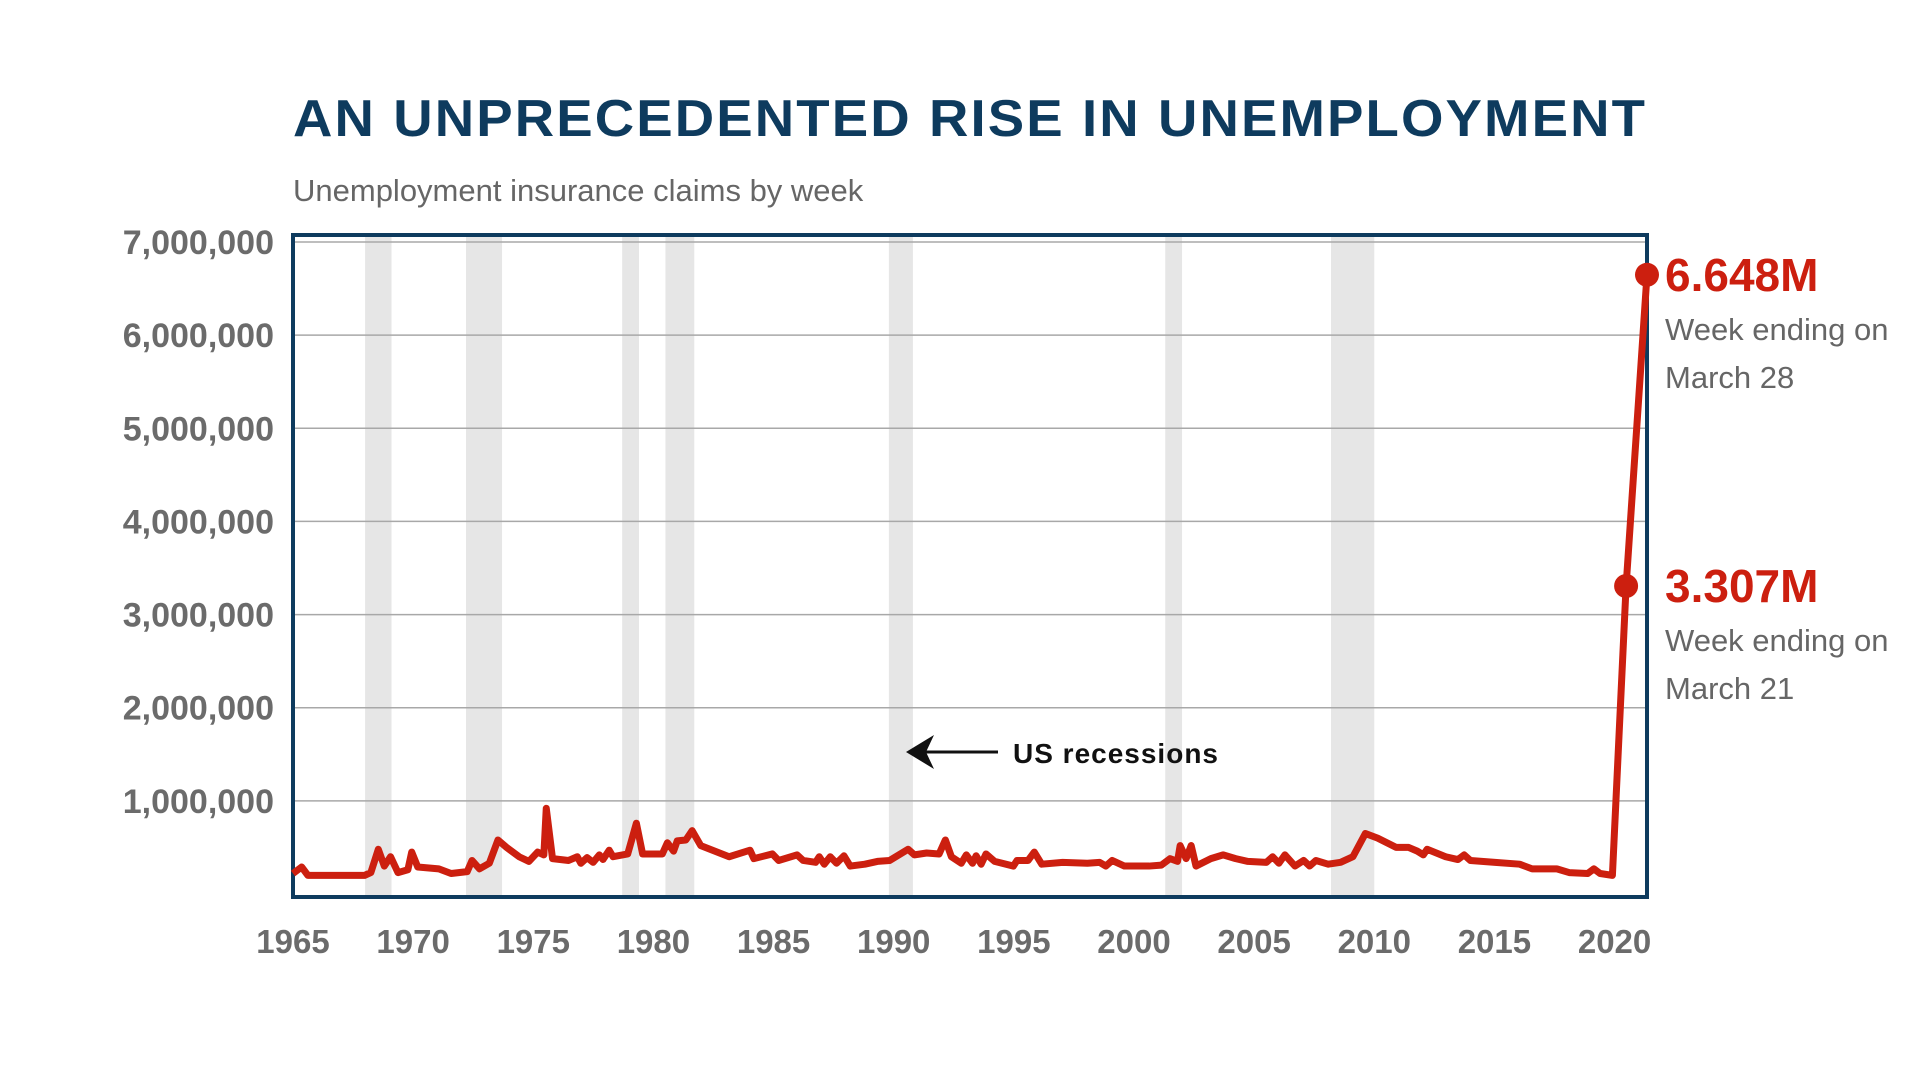 The image size is (1920, 1080). What do you see at coordinates (1494, 941) in the screenshot?
I see `x-tick-label: 2015` at bounding box center [1494, 941].